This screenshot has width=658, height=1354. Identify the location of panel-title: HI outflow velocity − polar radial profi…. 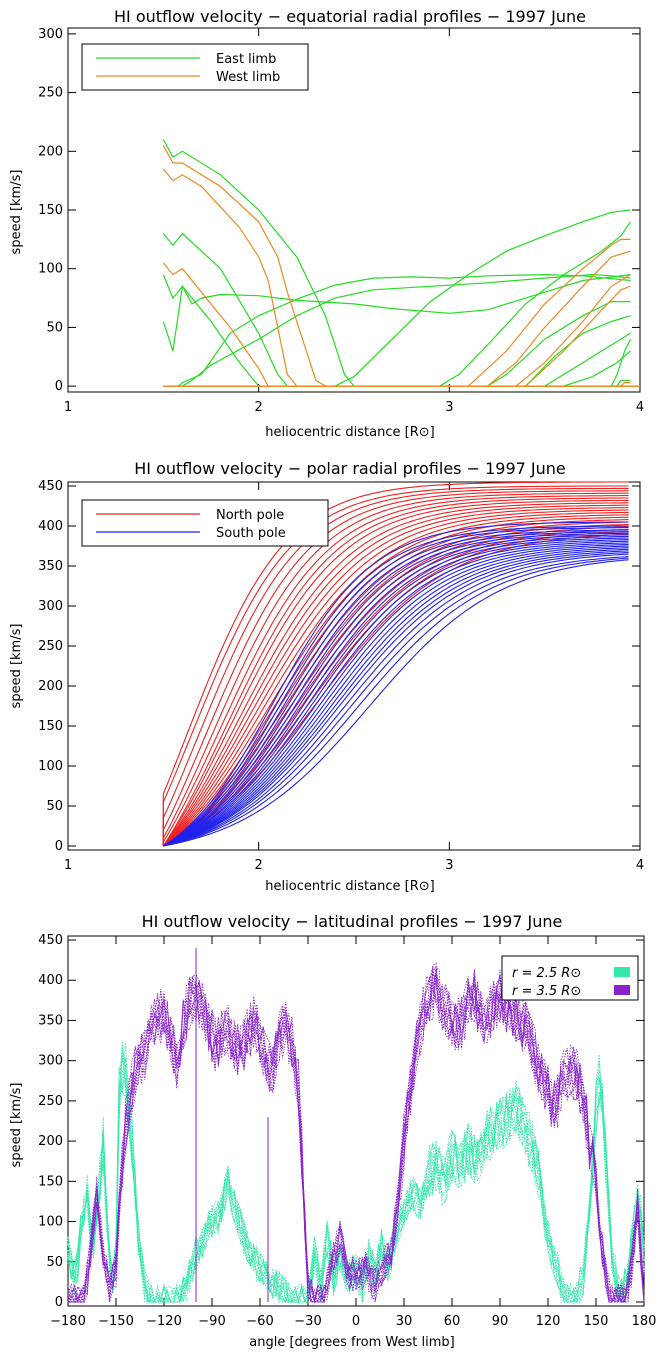
(349, 468).